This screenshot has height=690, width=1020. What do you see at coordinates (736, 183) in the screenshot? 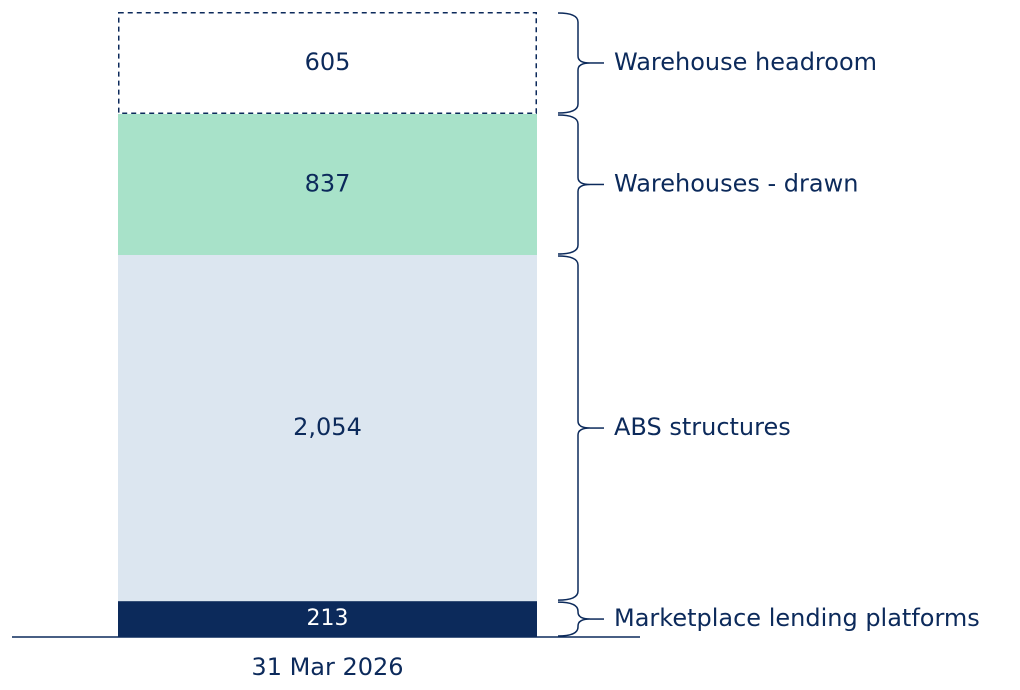
I see `legend-label: Warehouses - drawn` at bounding box center [736, 183].